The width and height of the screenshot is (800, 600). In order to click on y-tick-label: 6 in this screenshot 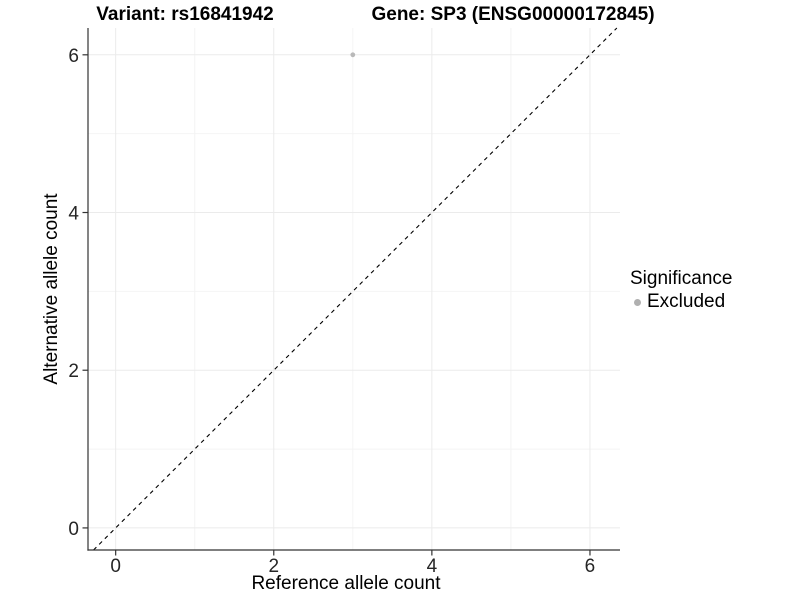, I will do `click(73, 56)`.